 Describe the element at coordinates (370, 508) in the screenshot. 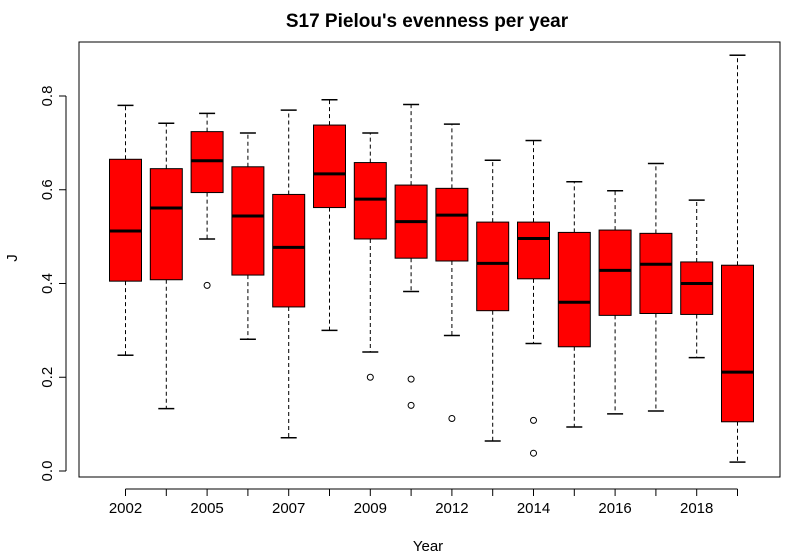

I see `x-tick-label: 2009` at that location.